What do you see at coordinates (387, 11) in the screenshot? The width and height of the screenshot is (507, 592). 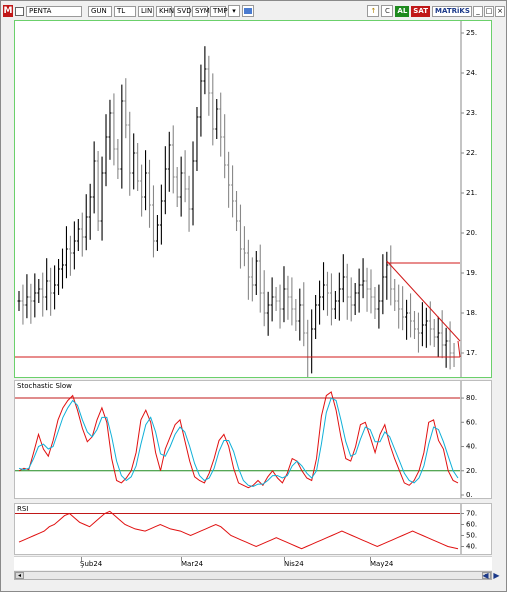 I see `c-button: C` at bounding box center [387, 11].